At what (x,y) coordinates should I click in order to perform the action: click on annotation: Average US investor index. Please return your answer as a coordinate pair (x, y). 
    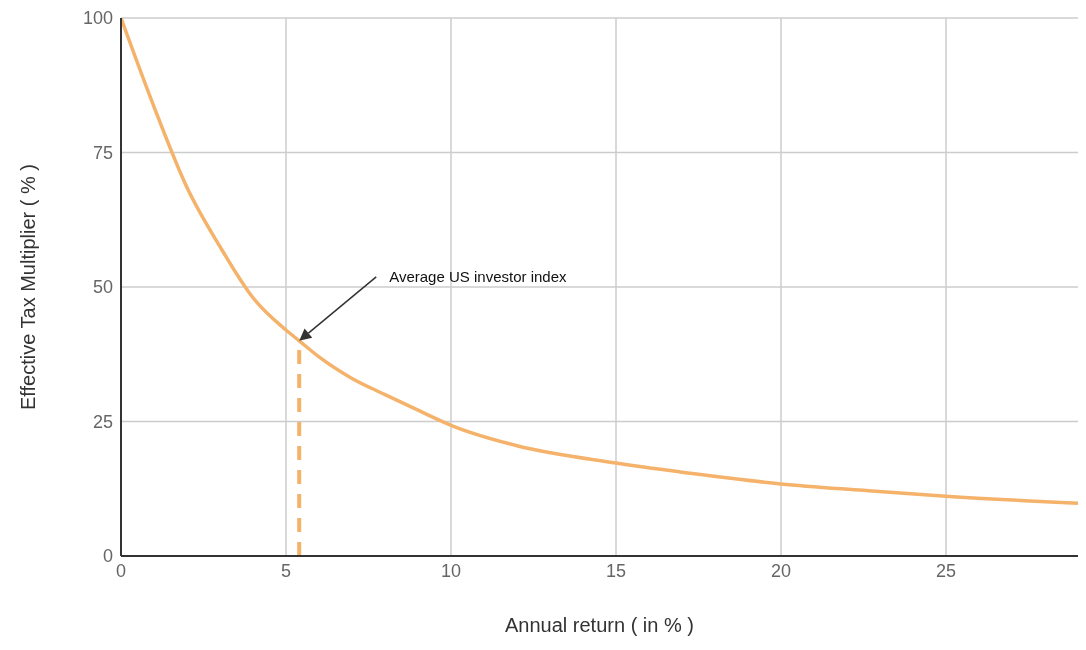
    Looking at the image, I should click on (478, 276).